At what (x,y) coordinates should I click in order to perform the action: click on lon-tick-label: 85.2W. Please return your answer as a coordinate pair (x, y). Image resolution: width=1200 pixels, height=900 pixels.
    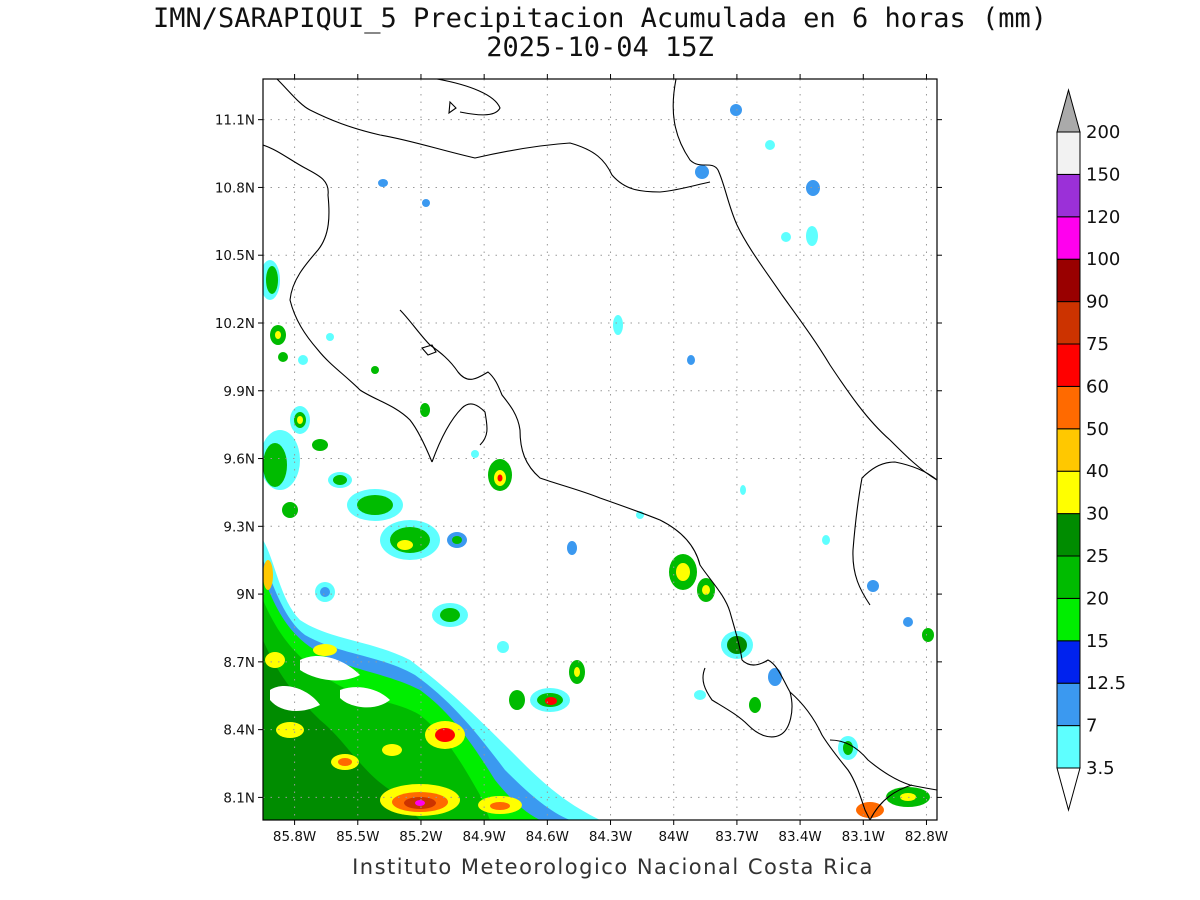
    Looking at the image, I should click on (420, 837).